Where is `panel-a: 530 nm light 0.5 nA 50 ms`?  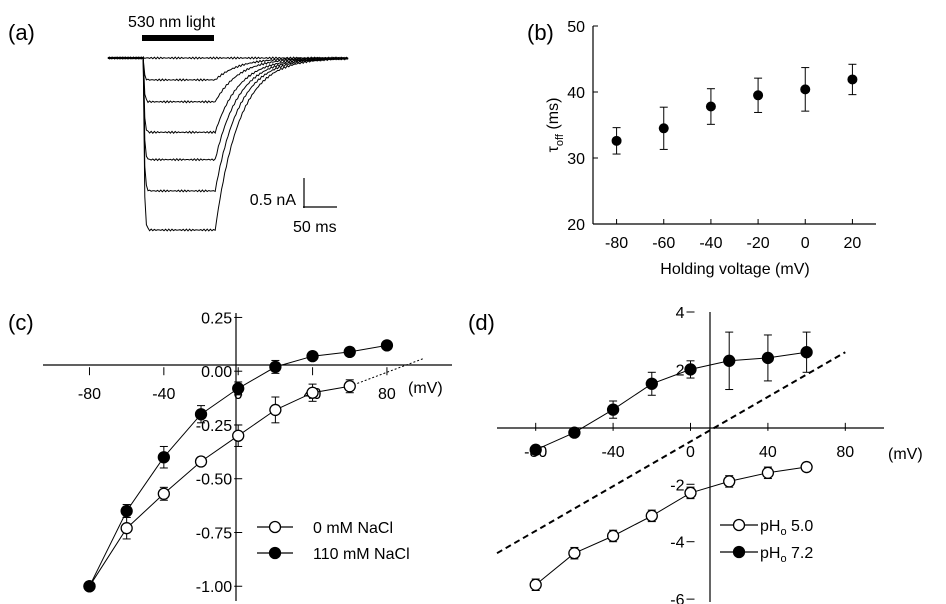
panel-a: 530 nm light 0.5 nA 50 ms is located at coordinates (228, 125).